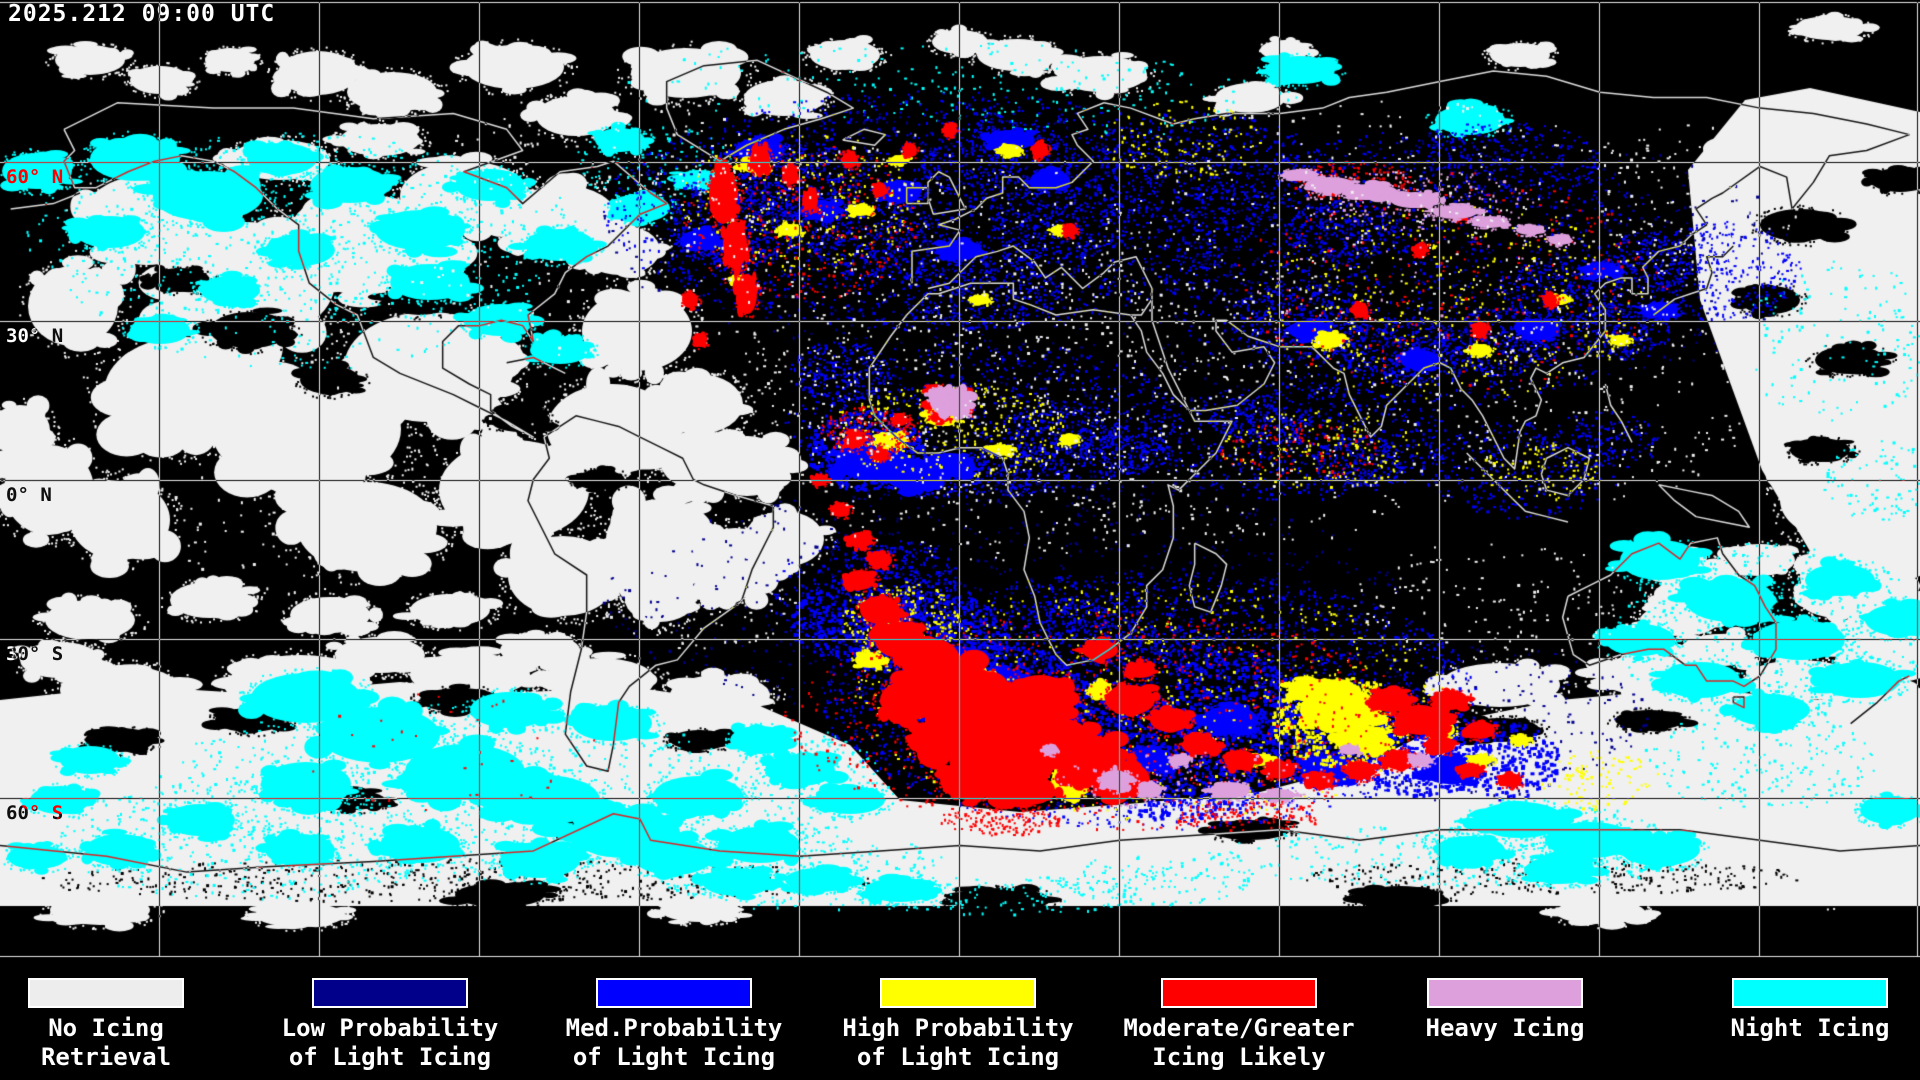 Image resolution: width=1920 pixels, height=1080 pixels. What do you see at coordinates (35, 654) in the screenshot?
I see `lat-label: 30° S` at bounding box center [35, 654].